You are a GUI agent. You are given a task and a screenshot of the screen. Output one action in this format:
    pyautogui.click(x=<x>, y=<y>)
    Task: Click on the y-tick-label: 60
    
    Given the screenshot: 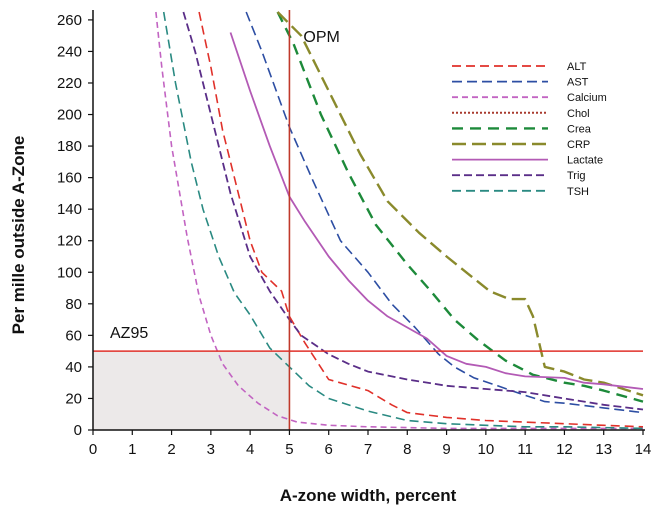 What is the action you would take?
    pyautogui.click(x=73, y=335)
    